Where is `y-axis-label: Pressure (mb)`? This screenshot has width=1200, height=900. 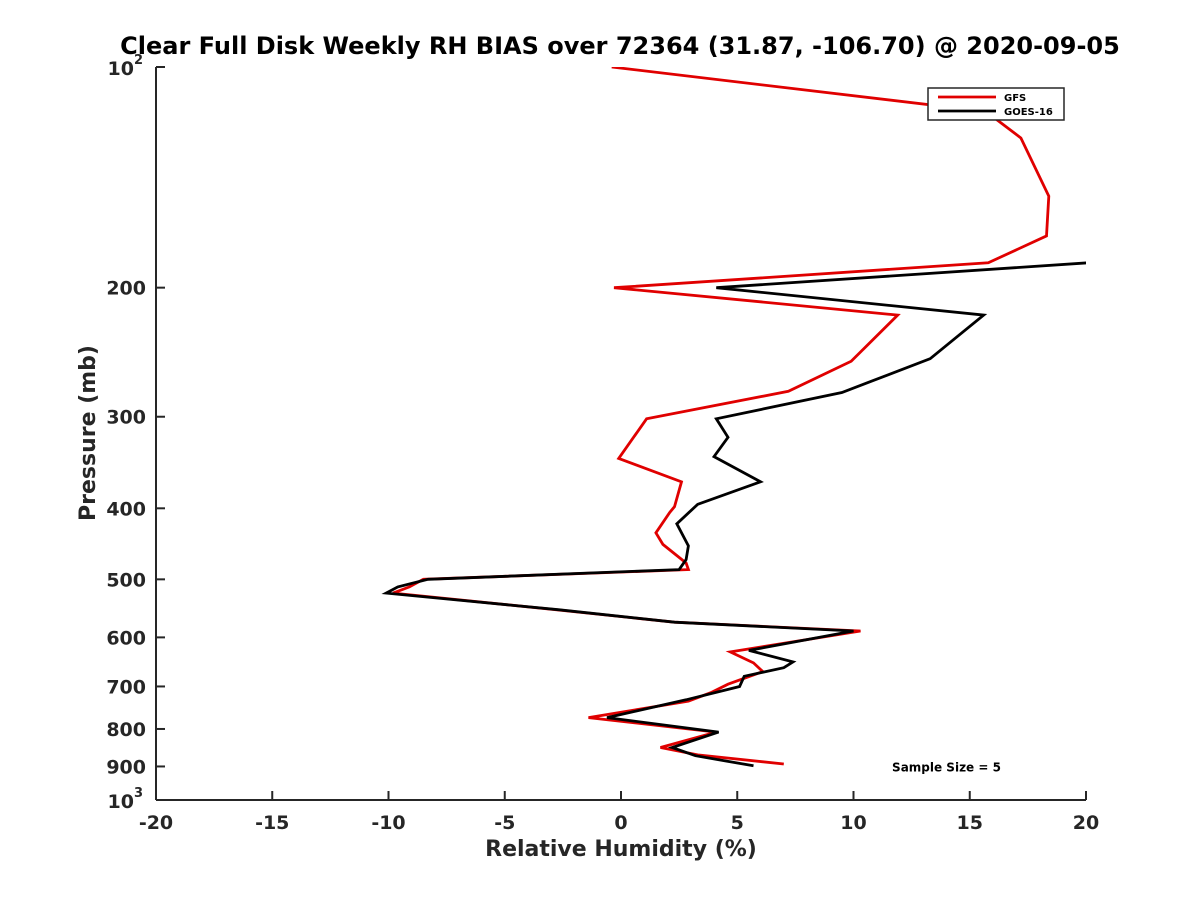 y-axis-label: Pressure (mb) is located at coordinates (88, 433).